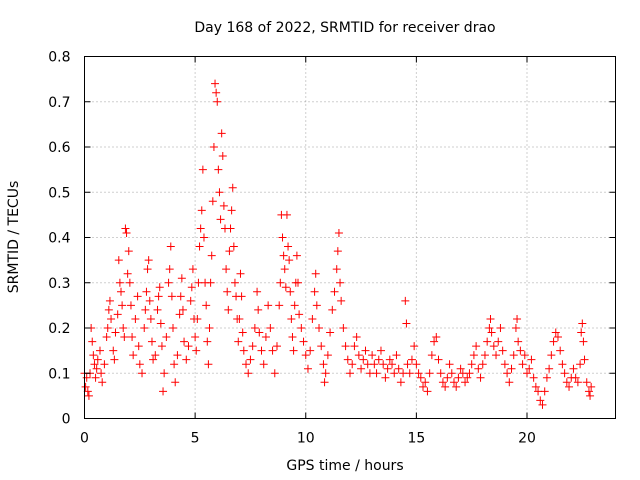  Describe the element at coordinates (59, 103) in the screenshot. I see `y-tick-label: 0.7` at that location.